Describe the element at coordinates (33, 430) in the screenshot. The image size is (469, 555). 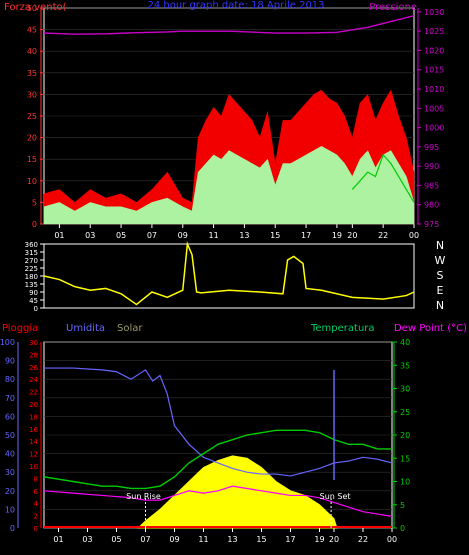
I see `rain-y-tick-label: 16` at that location.